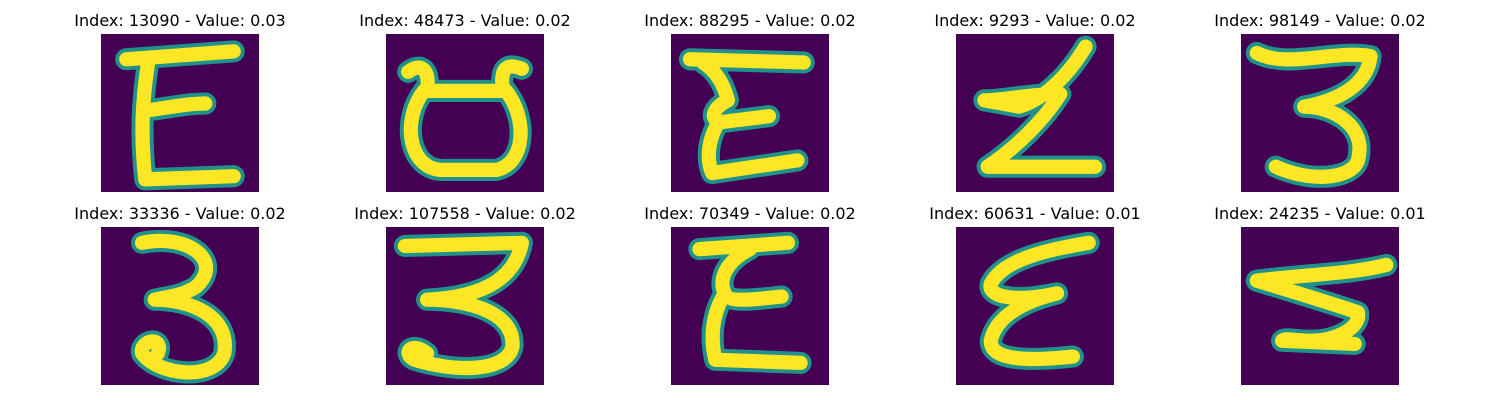  I want to click on panel-5: Index: 98149 - Value: 0.02, so click(1320, 96).